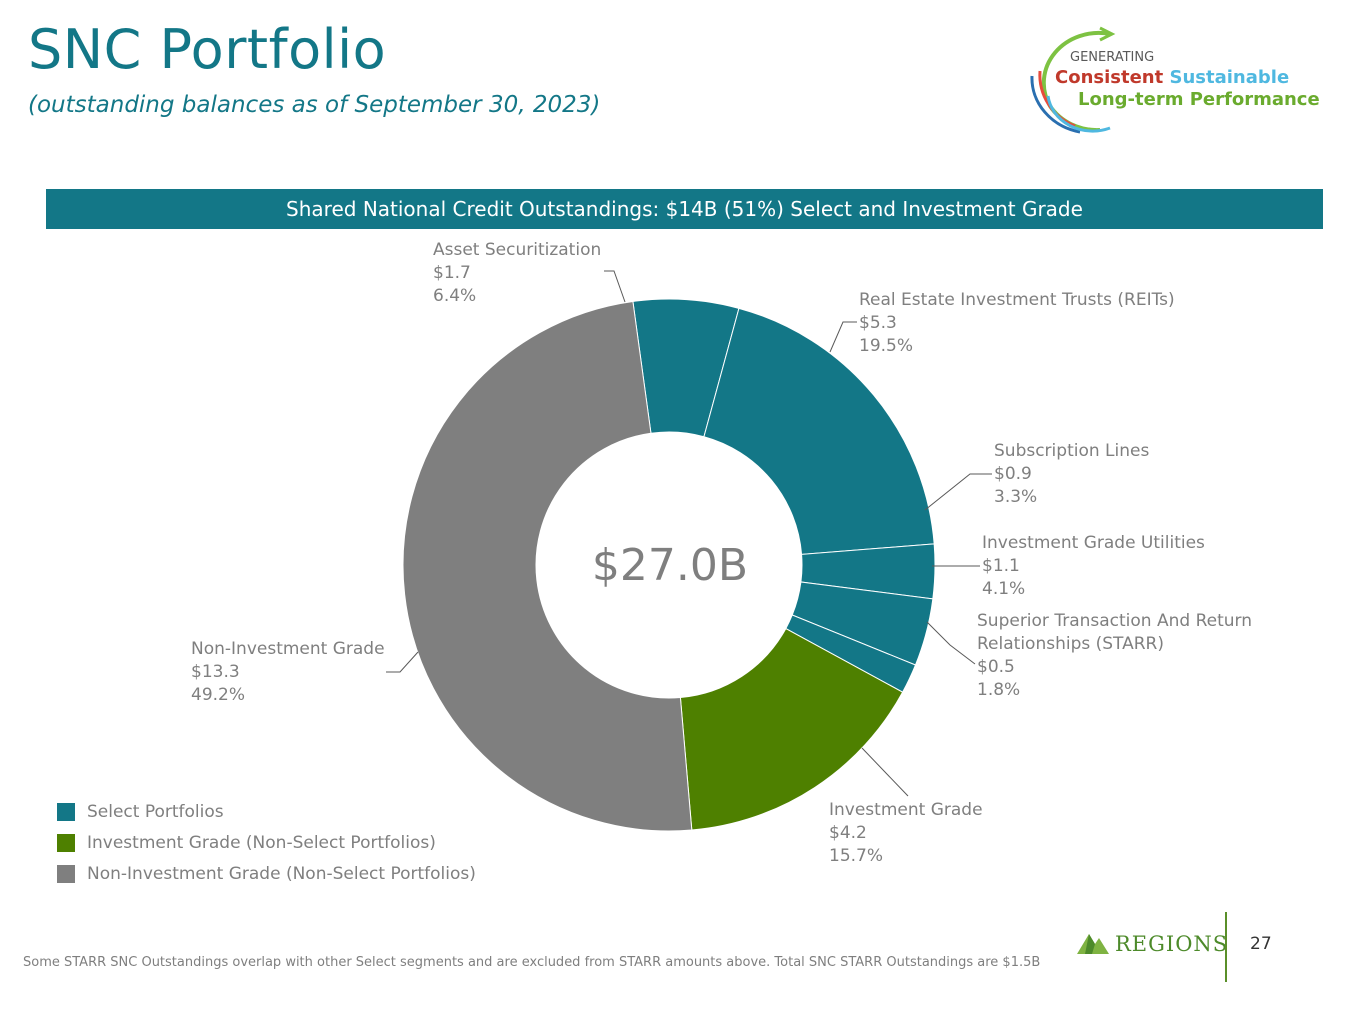 The width and height of the screenshot is (1365, 1024). What do you see at coordinates (1093, 944) in the screenshot?
I see `regions-pyramid-icon` at bounding box center [1093, 944].